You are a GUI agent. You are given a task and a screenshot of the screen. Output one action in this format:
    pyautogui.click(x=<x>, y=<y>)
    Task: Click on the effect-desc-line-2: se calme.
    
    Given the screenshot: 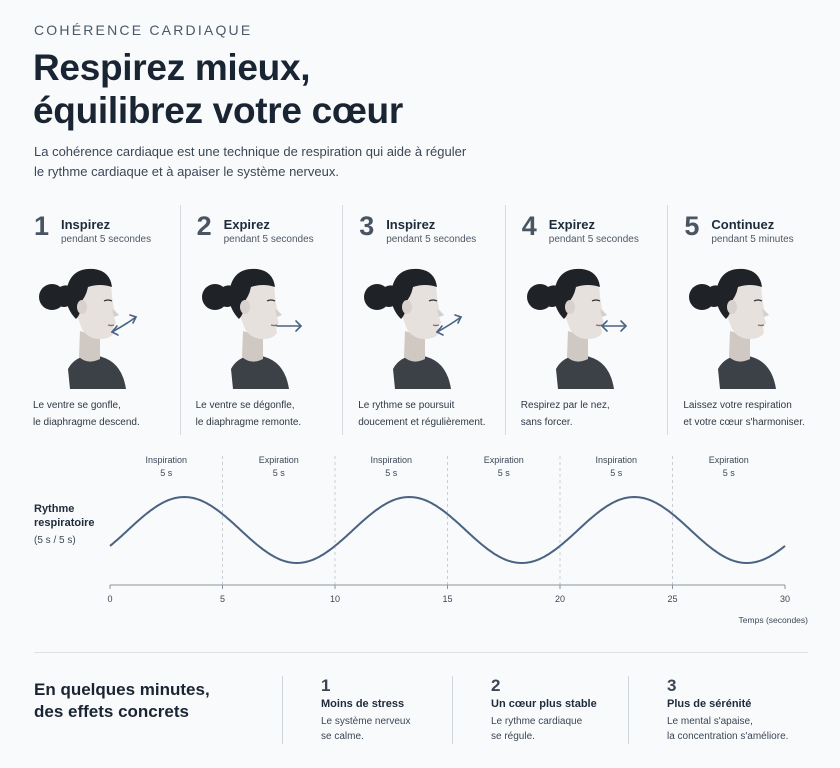 What is the action you would take?
    pyautogui.click(x=342, y=736)
    